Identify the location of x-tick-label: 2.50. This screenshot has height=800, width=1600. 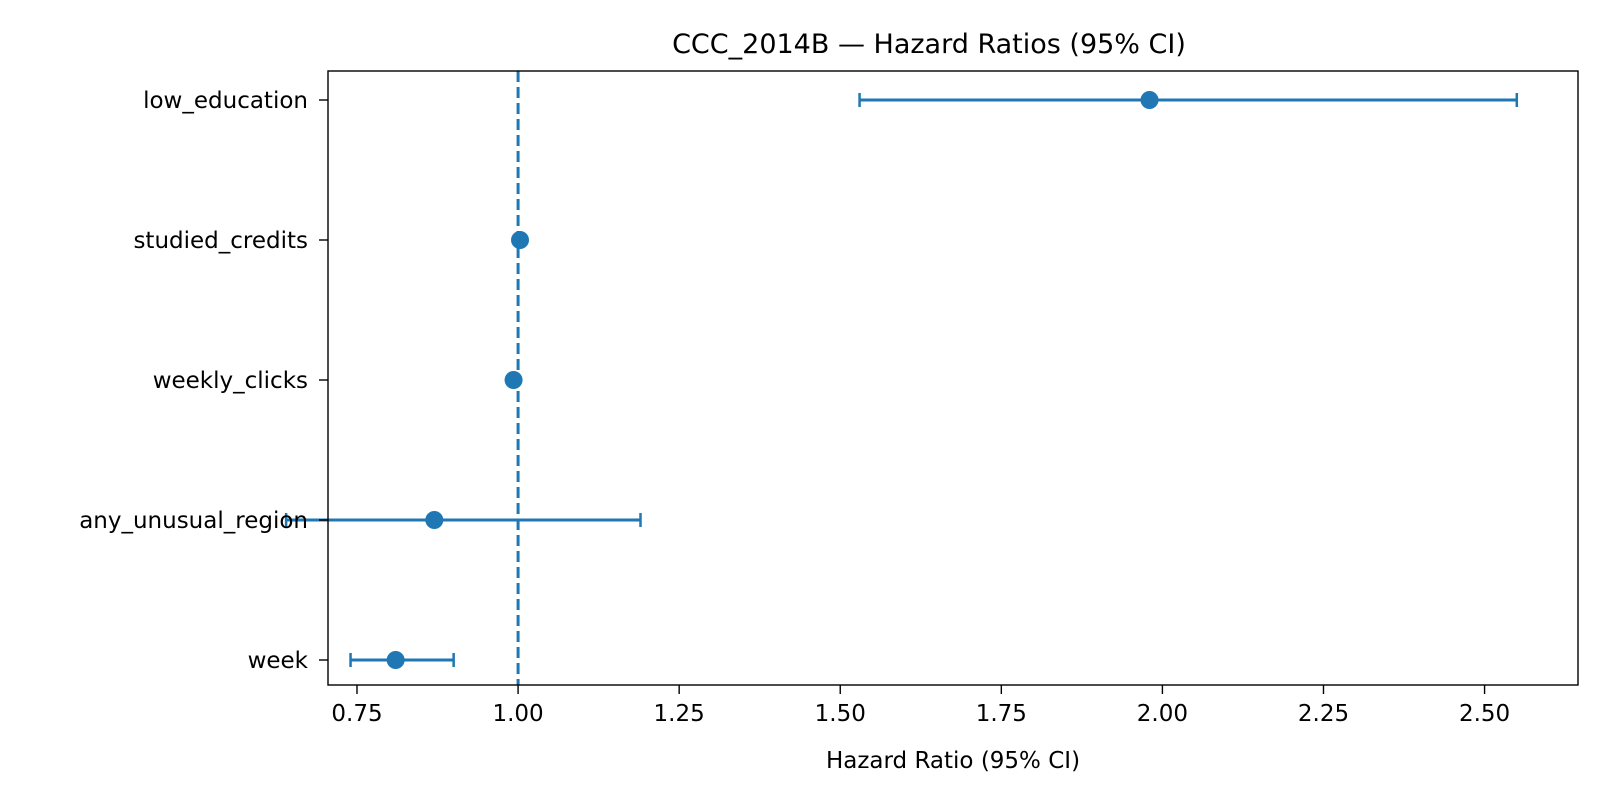
(1484, 714).